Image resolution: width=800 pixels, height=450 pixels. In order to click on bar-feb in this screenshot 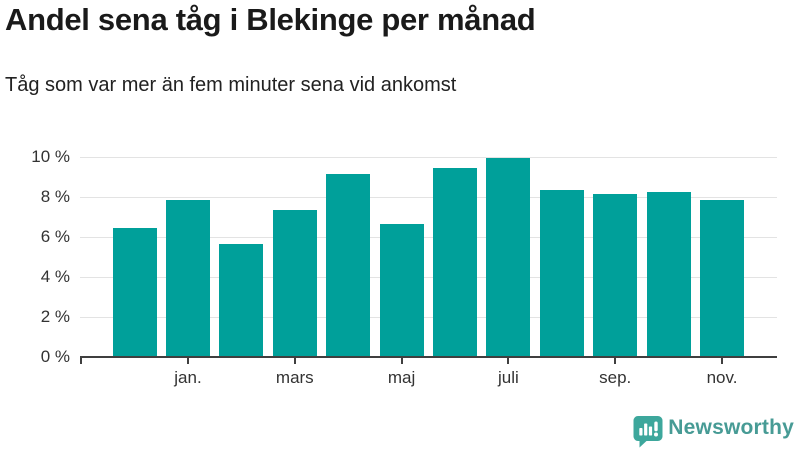, I will do `click(241, 300)`.